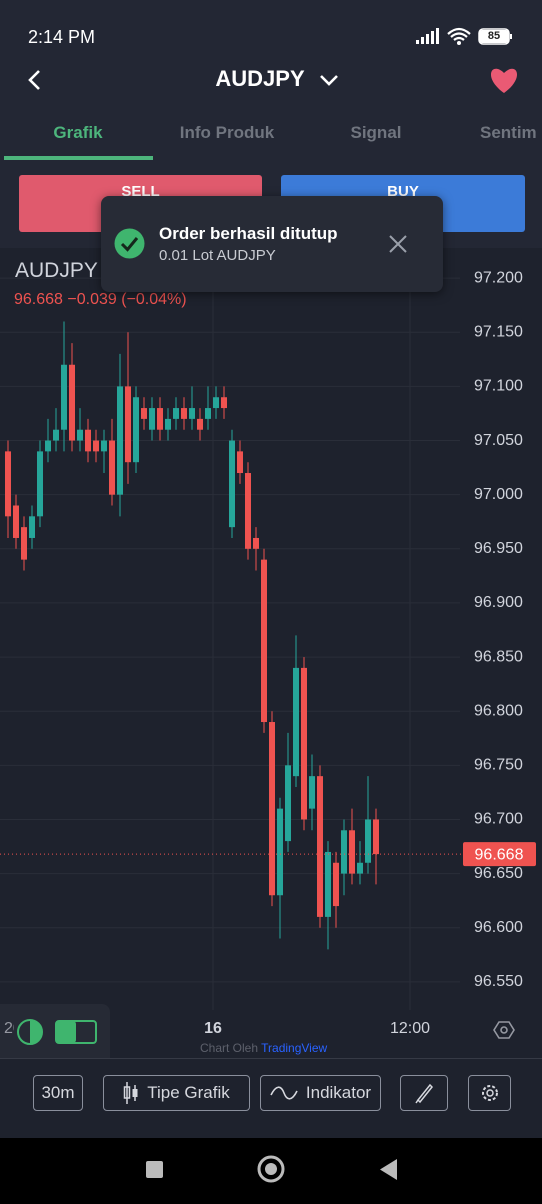 This screenshot has width=542, height=1204. I want to click on tab: Info Produk, so click(227, 132).